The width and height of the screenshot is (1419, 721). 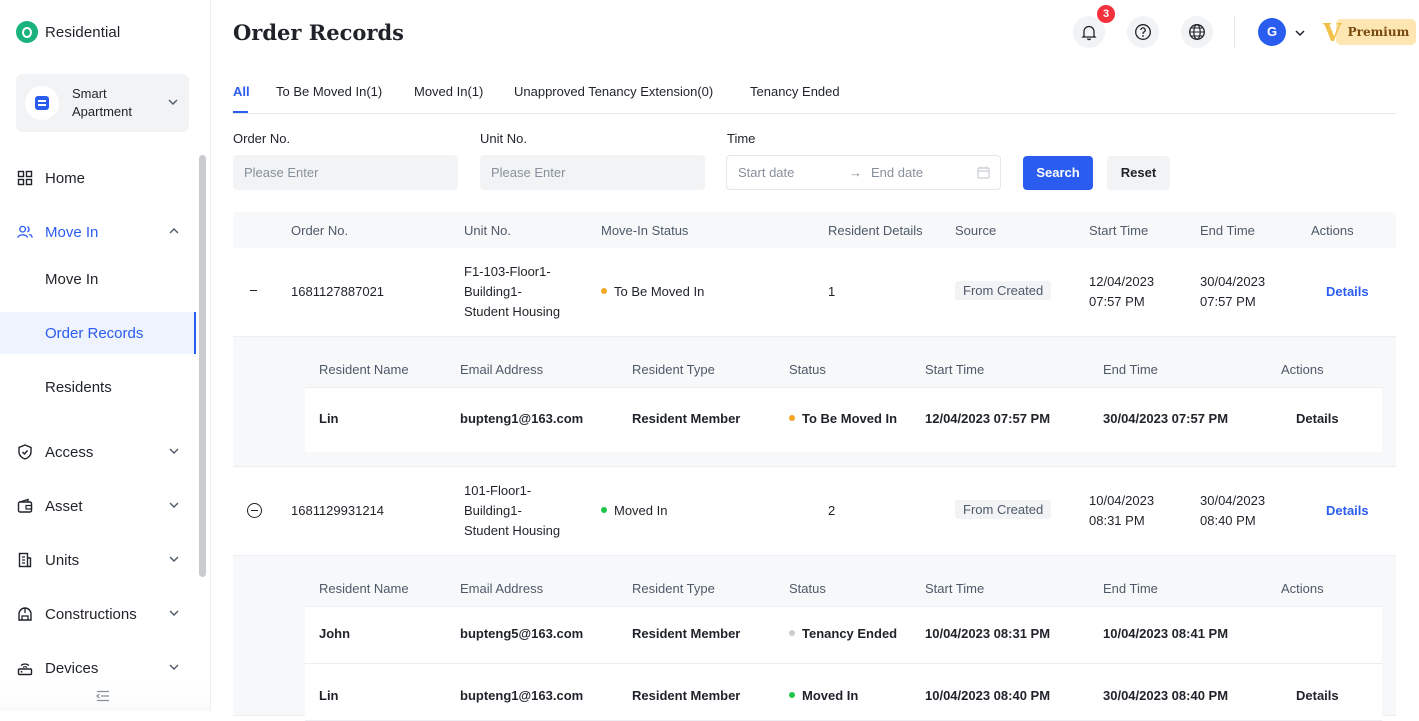 I want to click on sidebar-item-label: Constructions, so click(x=91, y=614).